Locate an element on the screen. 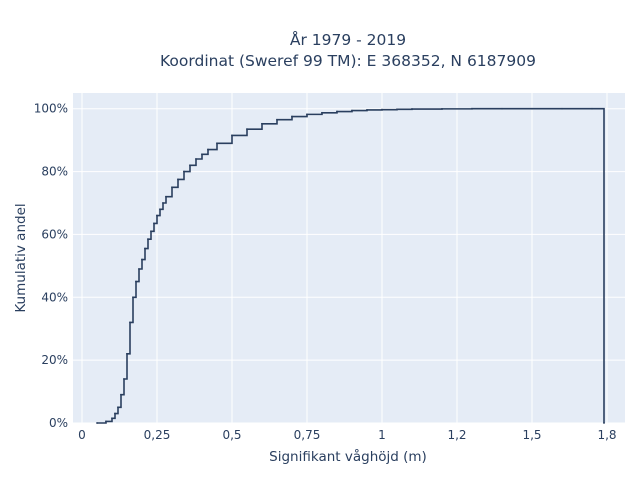 This screenshot has width=640, height=484. x-tick-label: 0,5 is located at coordinates (231, 435).